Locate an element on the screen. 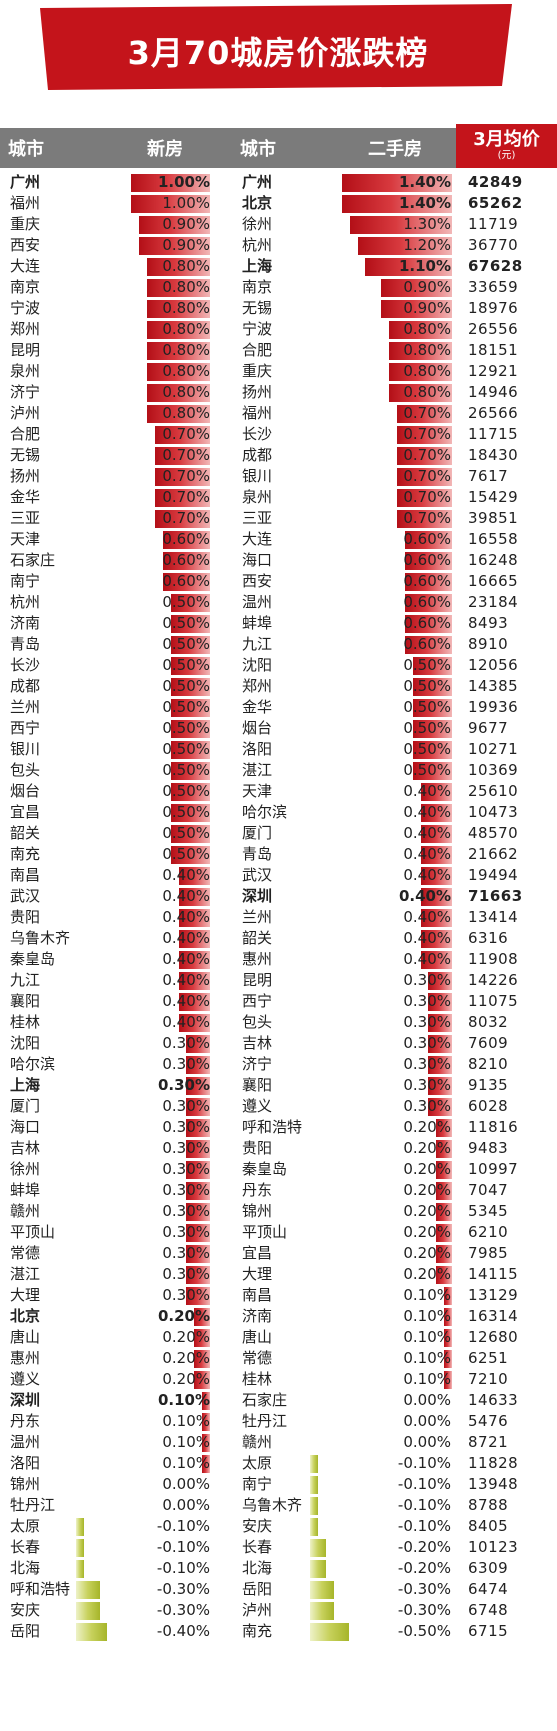 Image resolution: width=557 pixels, height=1731 pixels. new-house-change: 0.50% is located at coordinates (186, 623).